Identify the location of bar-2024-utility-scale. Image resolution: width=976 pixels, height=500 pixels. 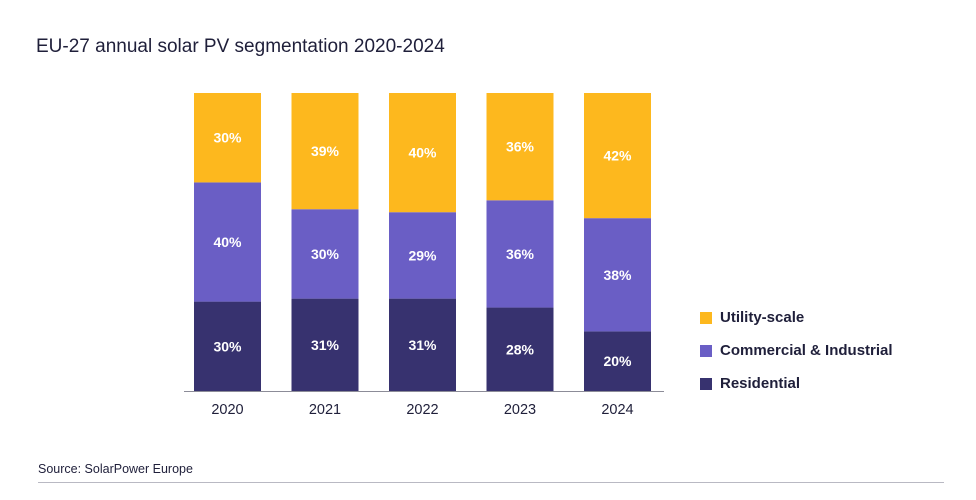
(617, 156).